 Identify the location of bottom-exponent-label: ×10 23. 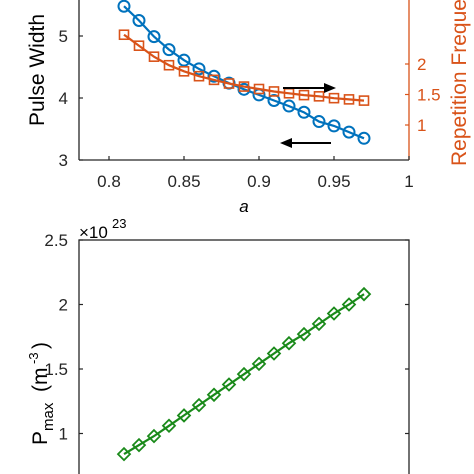
(102, 229).